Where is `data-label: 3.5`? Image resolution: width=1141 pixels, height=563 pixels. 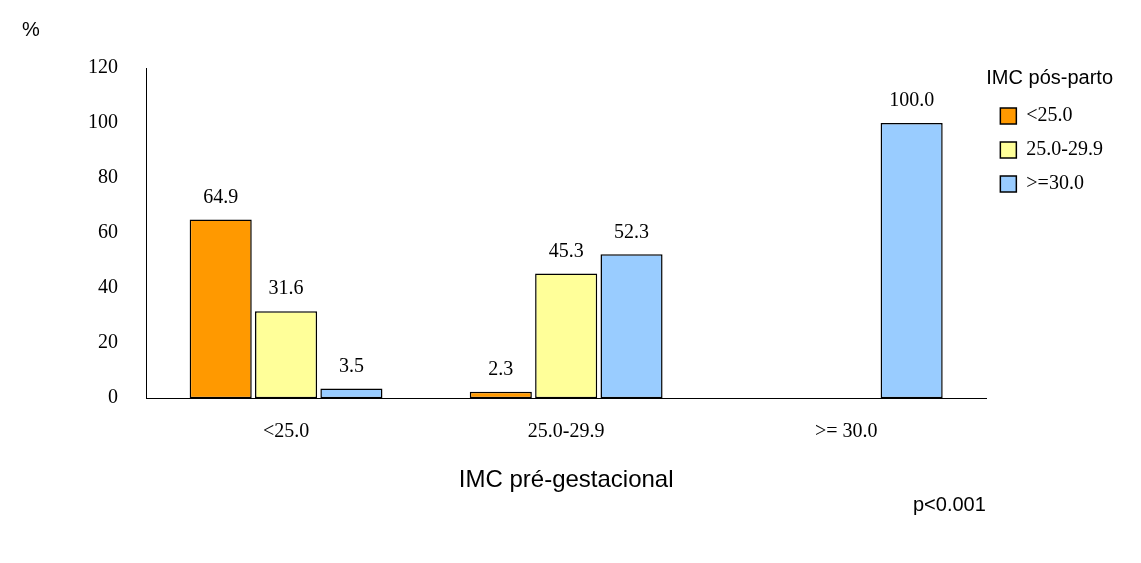
data-label: 3.5 is located at coordinates (351, 364).